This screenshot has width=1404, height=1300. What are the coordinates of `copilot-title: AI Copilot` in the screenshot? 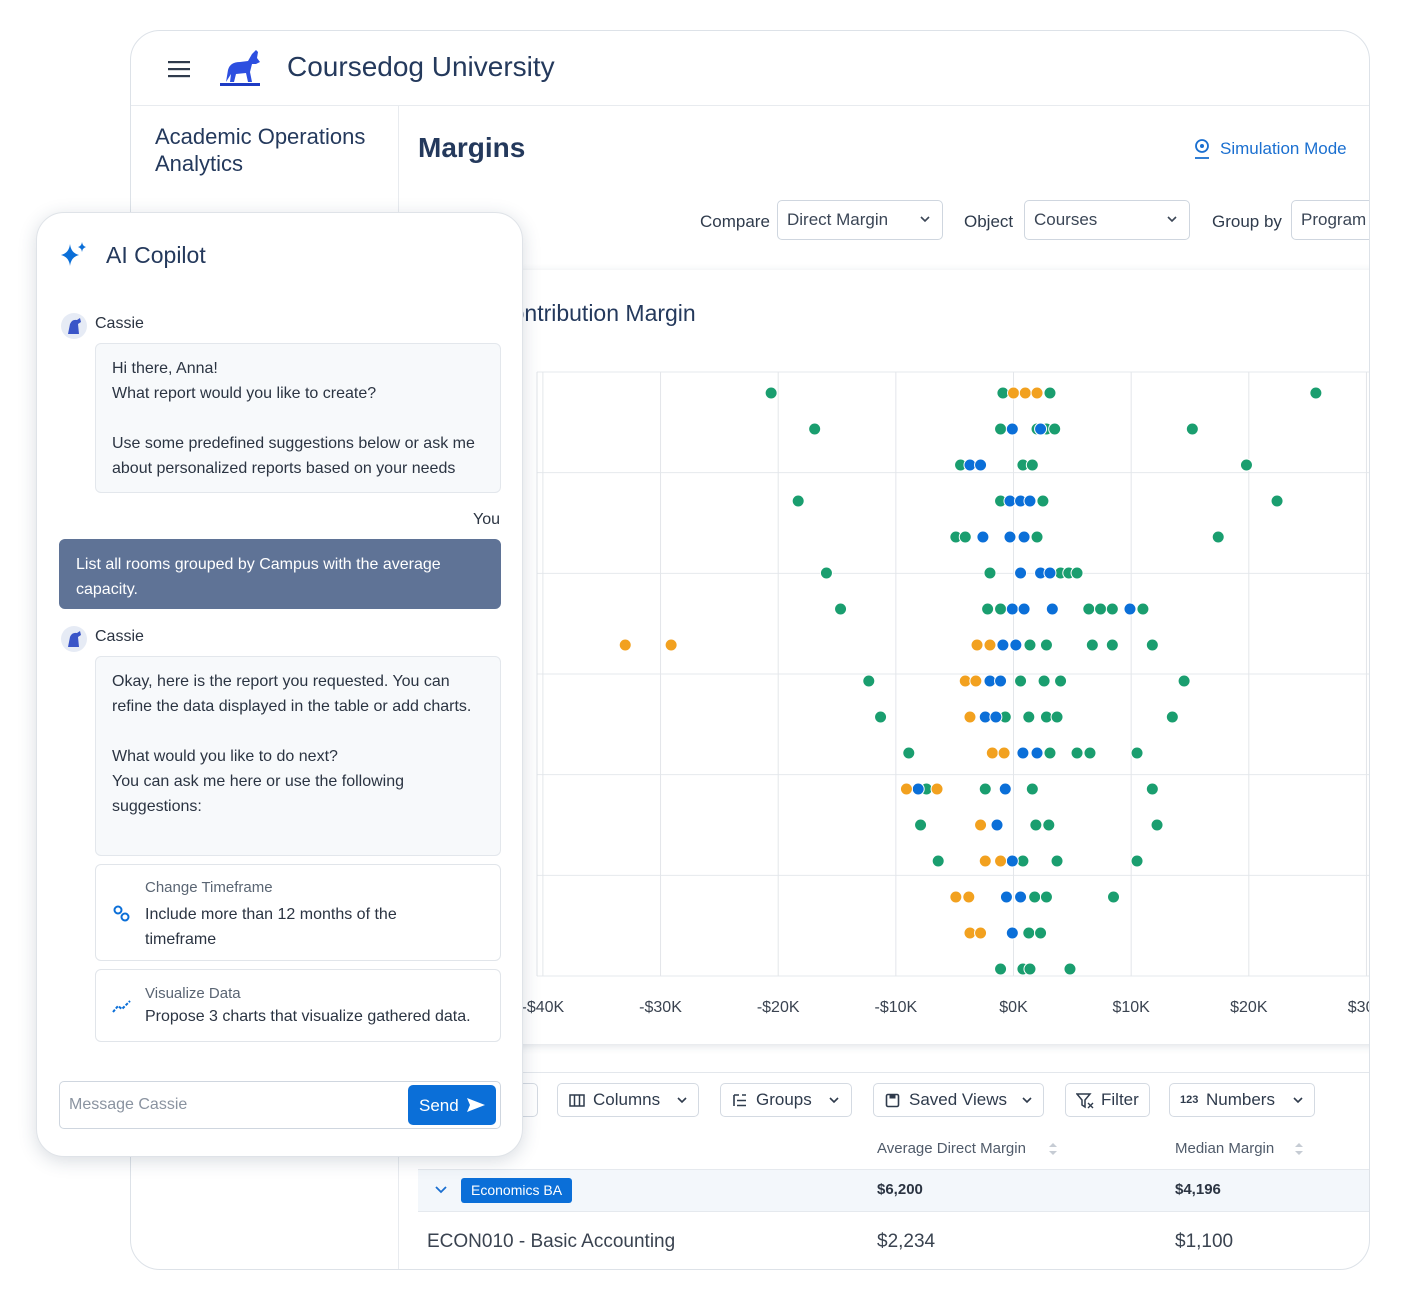 It's located at (156, 255).